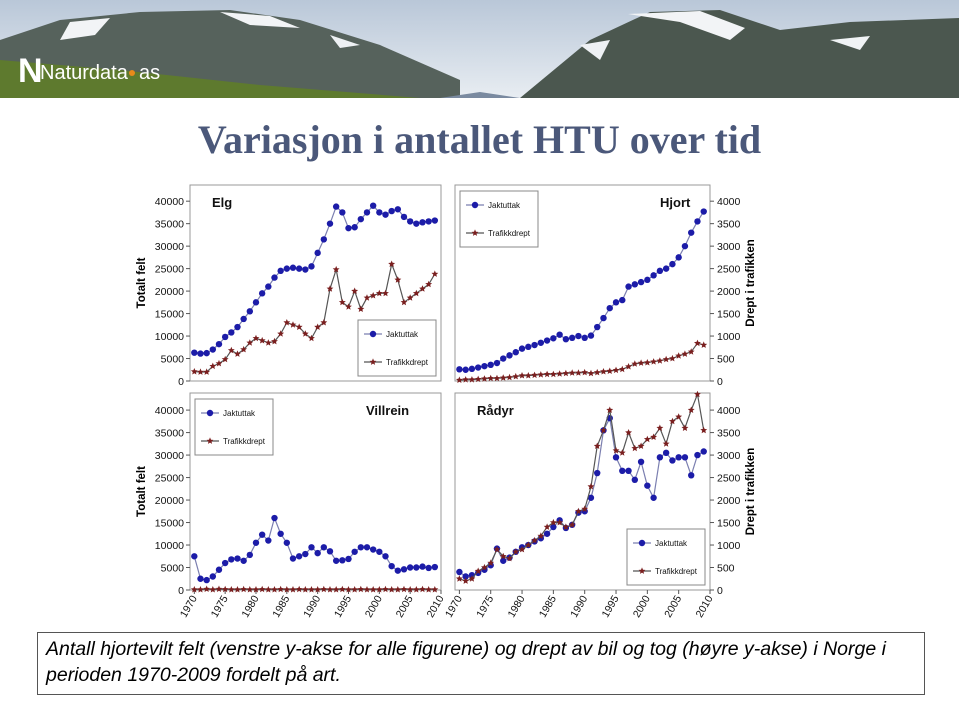 This screenshot has height=701, width=959. I want to click on x-tick-label: 1970, so click(189, 606).